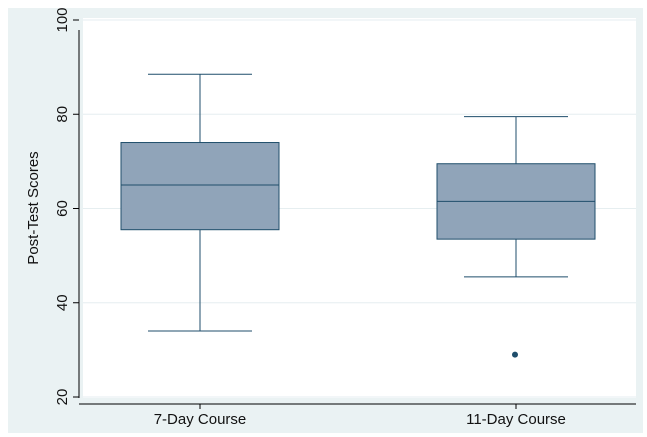 The height and width of the screenshot is (437, 647). I want to click on x-category-label-0: 7-Day Course, so click(200, 419).